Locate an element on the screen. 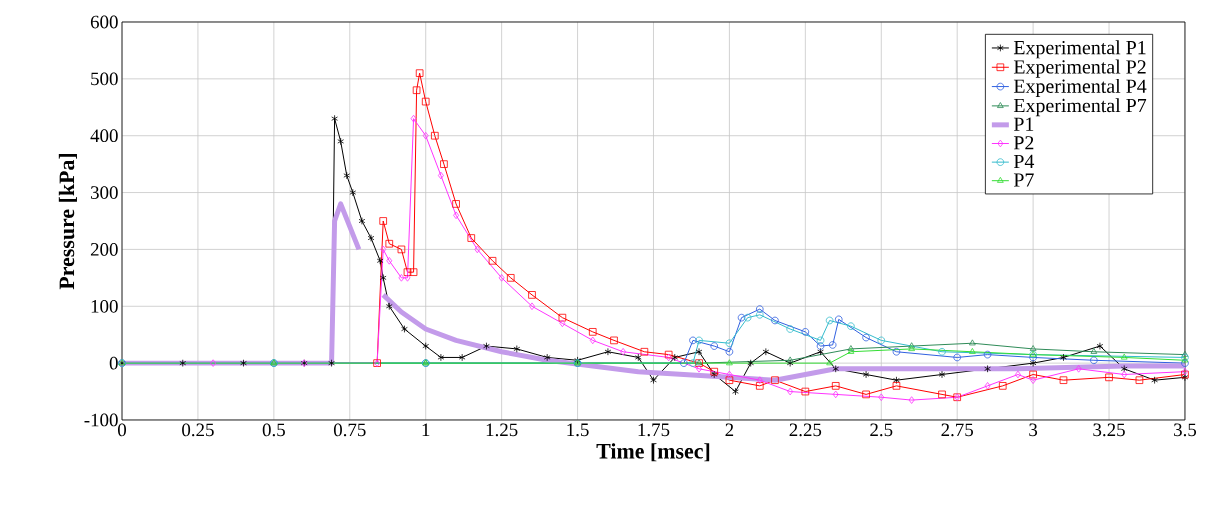 Image resolution: width=1212 pixels, height=512 pixels. y-axis-title: Pressure [kPa] is located at coordinates (67, 221).